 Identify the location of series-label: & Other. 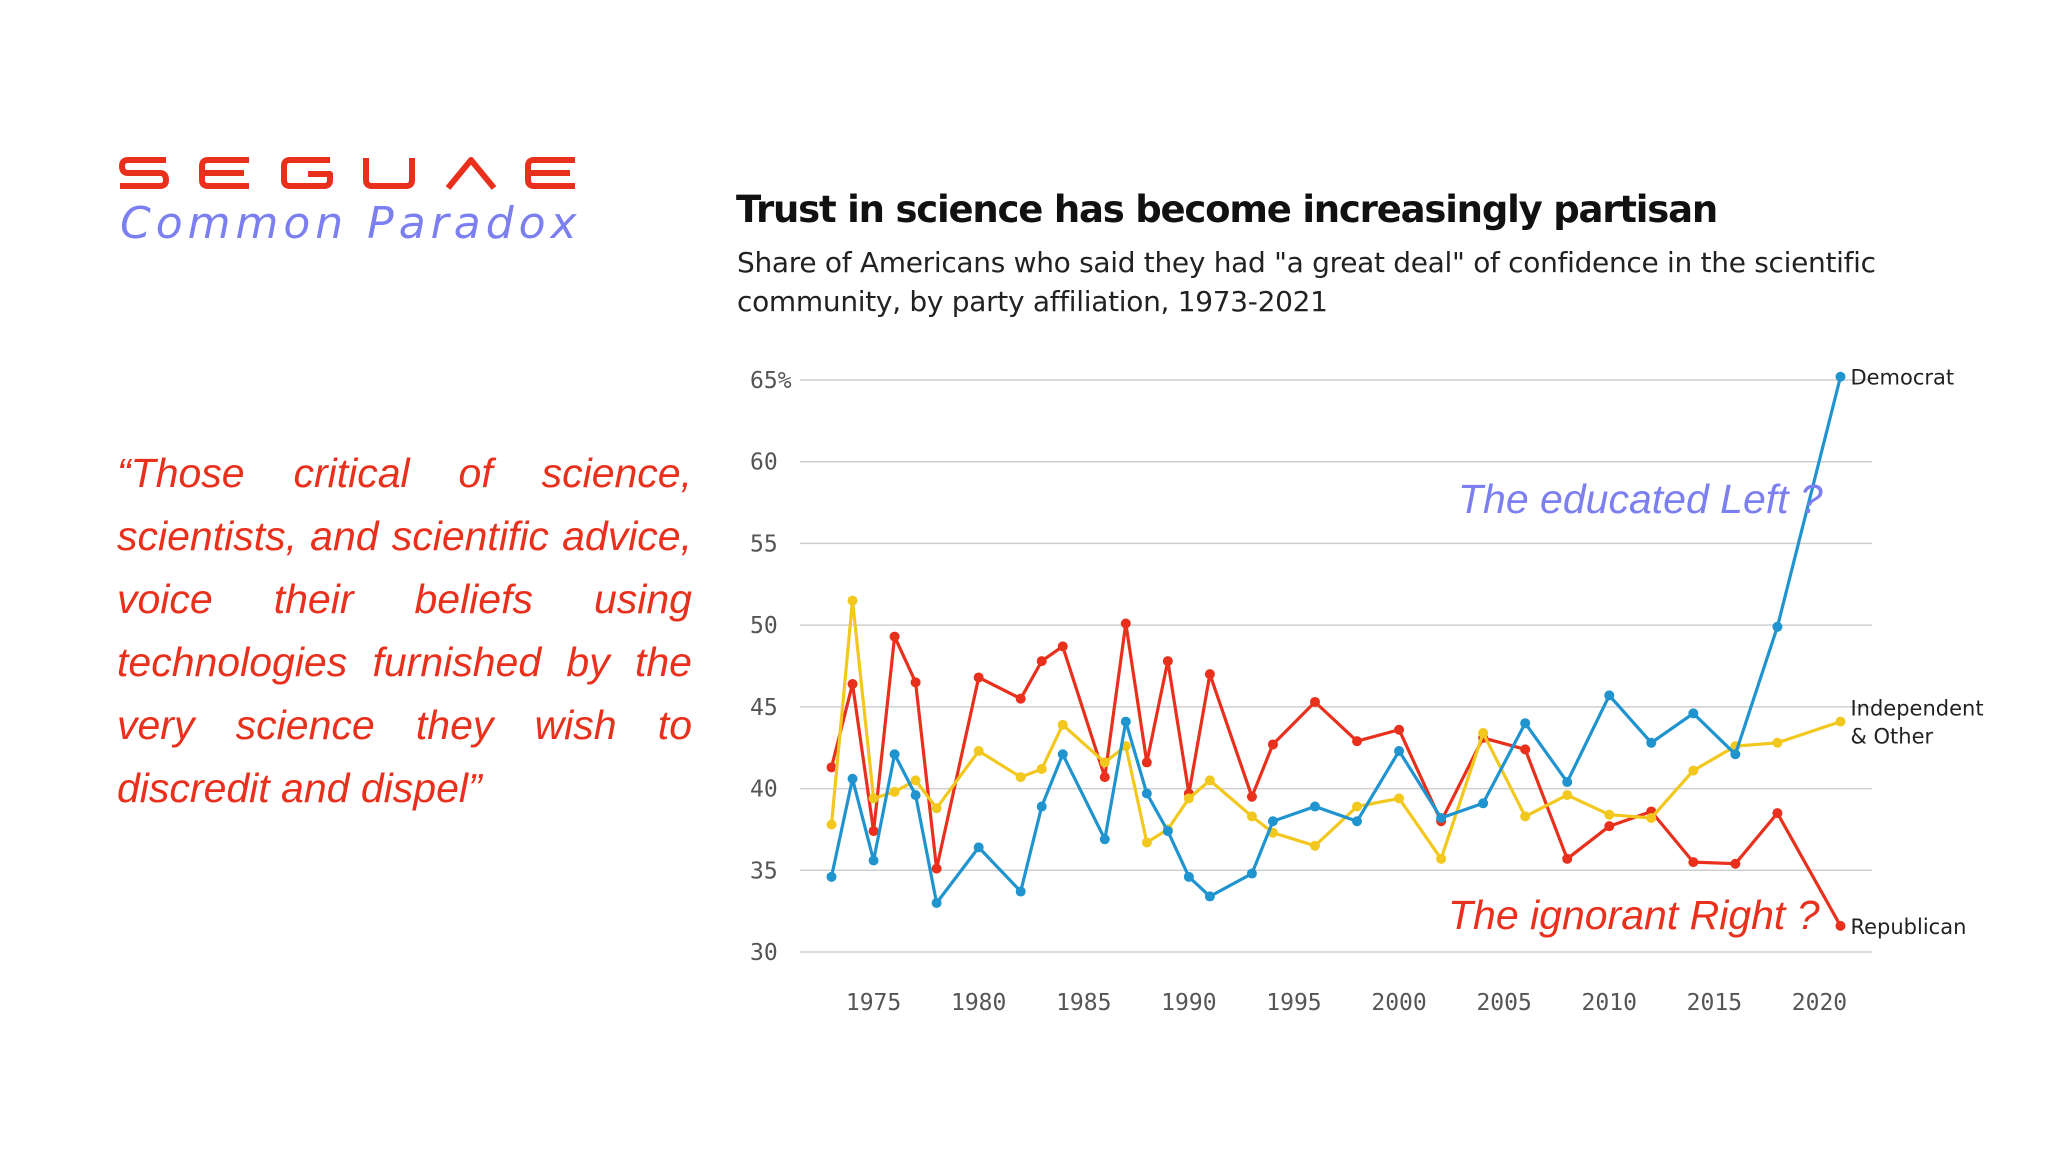
(1891, 737).